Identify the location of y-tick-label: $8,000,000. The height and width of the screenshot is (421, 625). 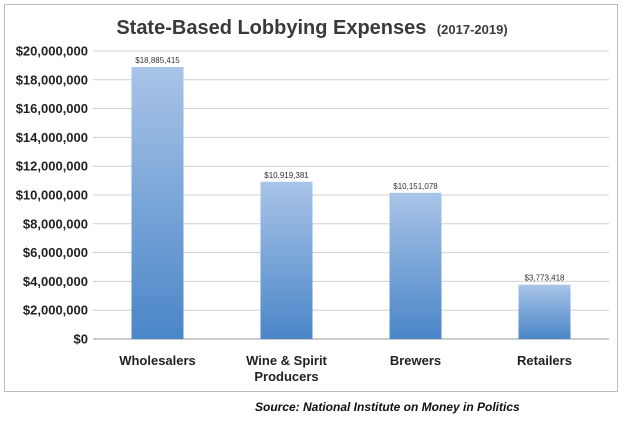
(55, 223).